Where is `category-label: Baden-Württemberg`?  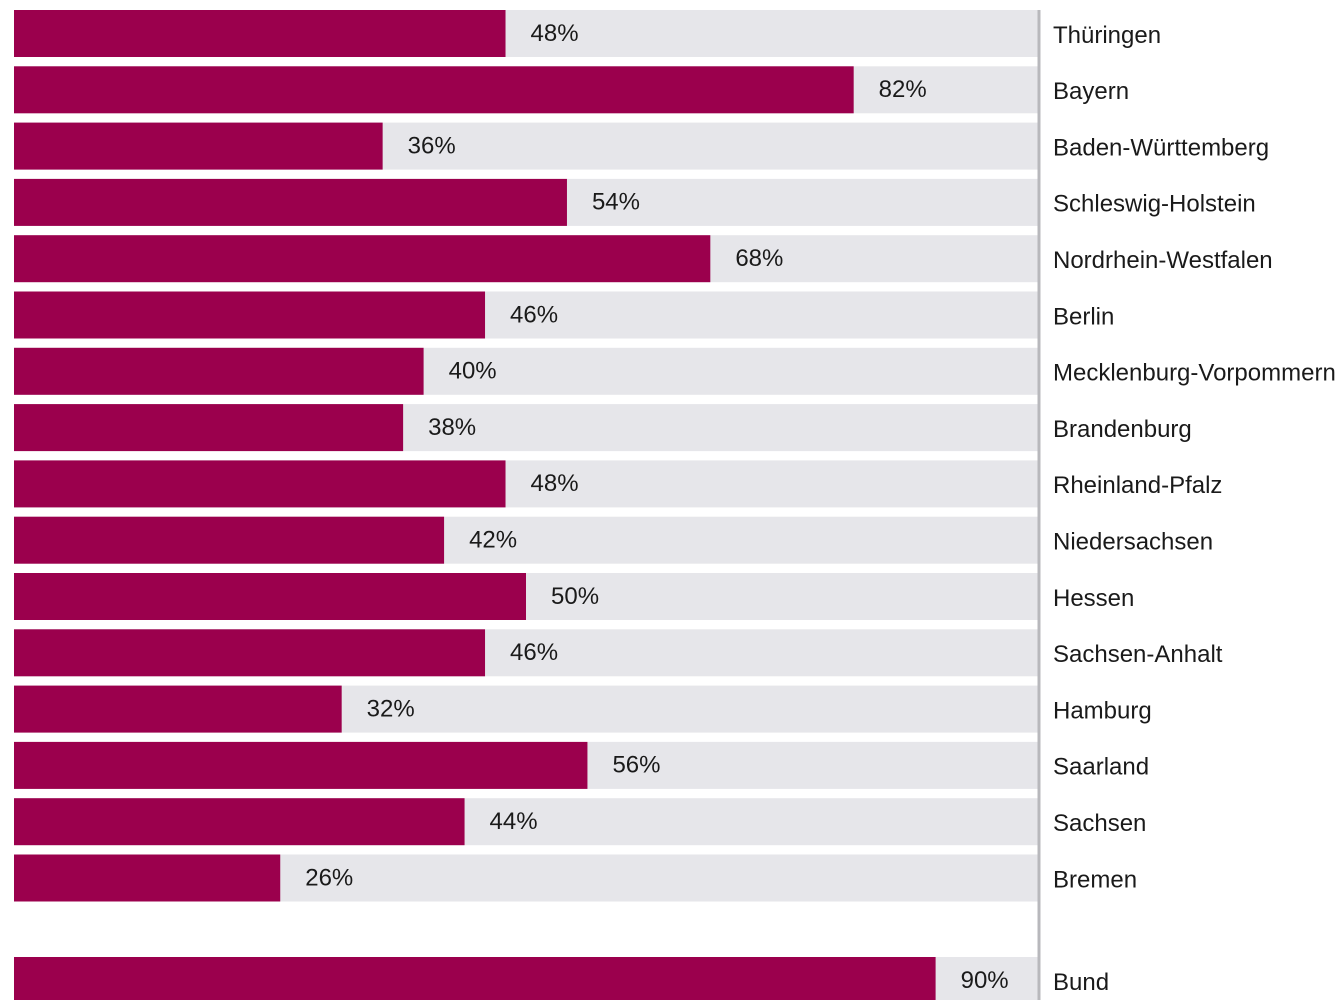 category-label: Baden-Württemberg is located at coordinates (1161, 147).